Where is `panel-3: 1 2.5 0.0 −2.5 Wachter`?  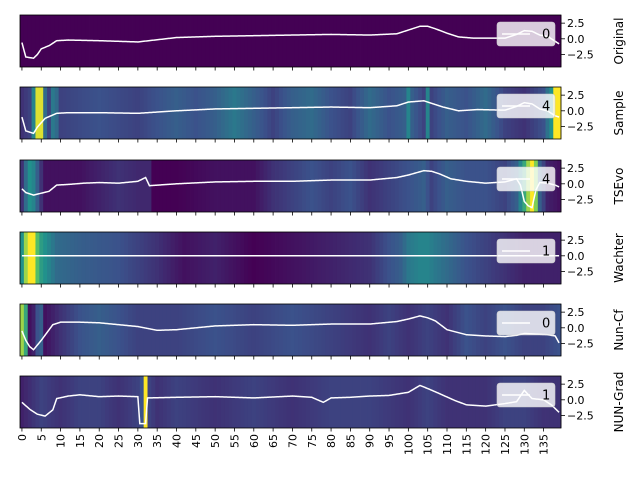
panel-3: 1 2.5 0.0 −2.5 Wachter is located at coordinates (322, 259).